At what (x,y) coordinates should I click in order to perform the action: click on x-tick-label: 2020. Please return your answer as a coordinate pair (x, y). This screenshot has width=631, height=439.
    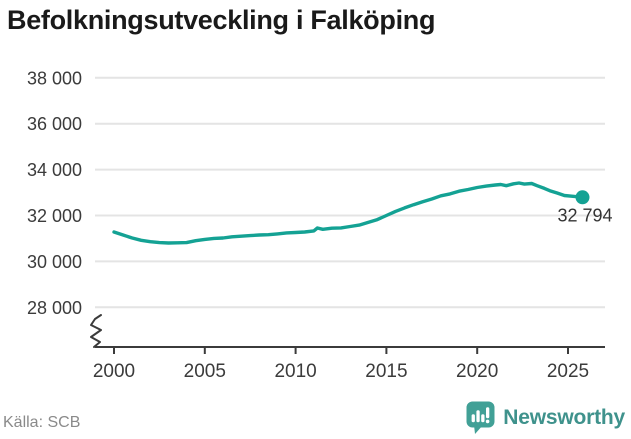
    Looking at the image, I should click on (477, 371).